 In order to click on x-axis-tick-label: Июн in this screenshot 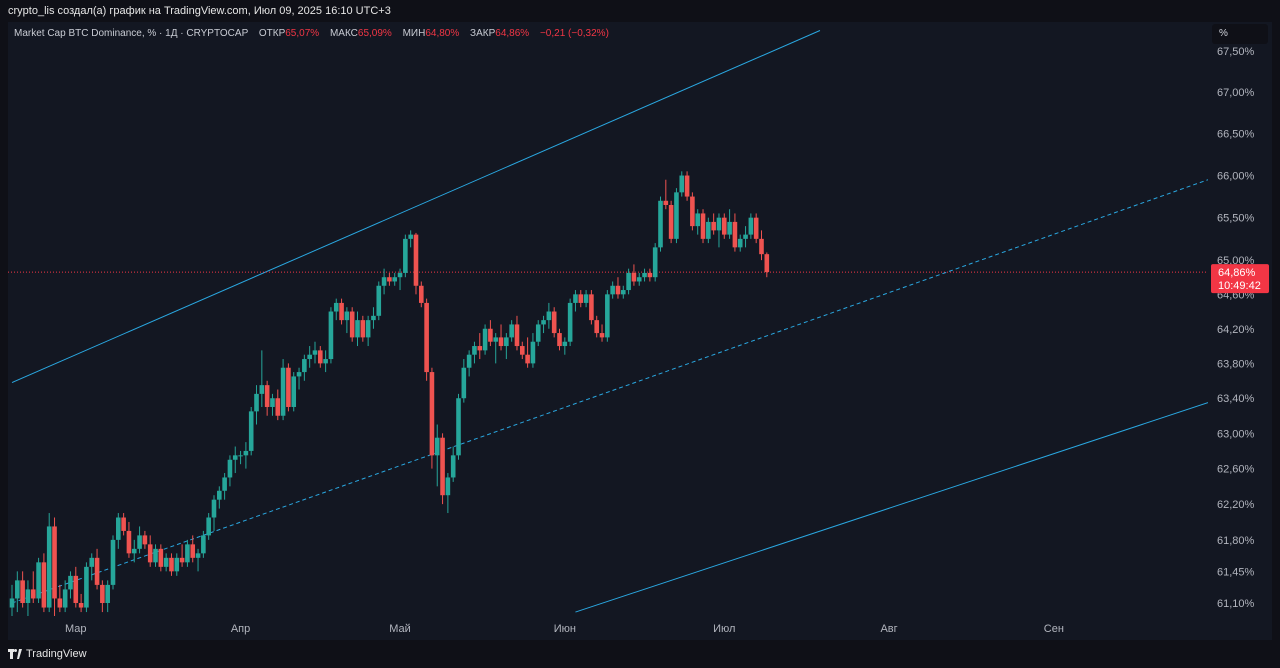, I will do `click(565, 629)`.